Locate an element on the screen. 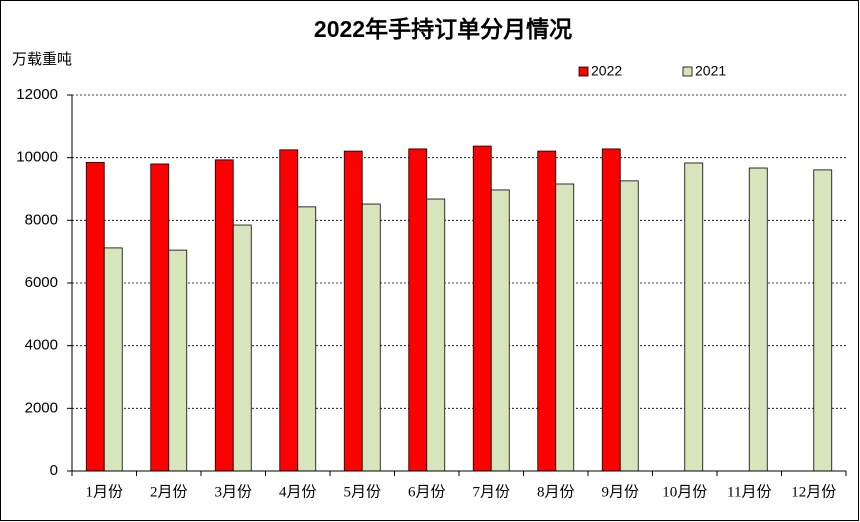  x-tick-label: 11月份 is located at coordinates (749, 491).